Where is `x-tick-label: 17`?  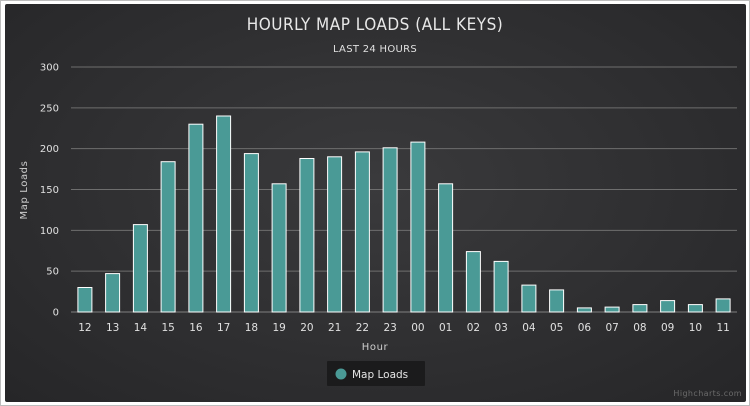
x-tick-label: 17 is located at coordinates (223, 328).